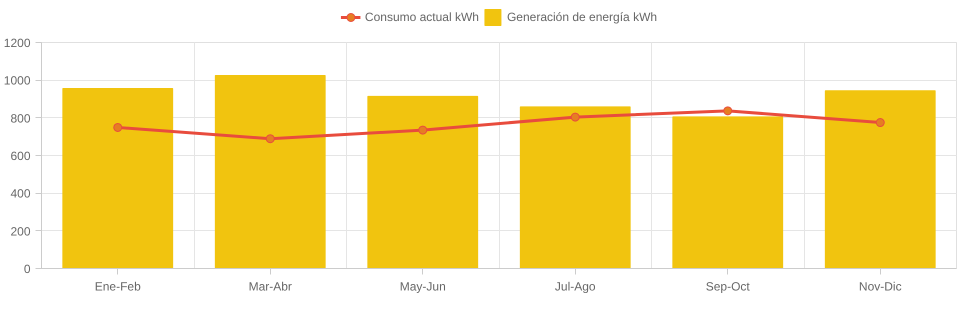  I want to click on x-tick-label: Nov-Dic, so click(880, 287).